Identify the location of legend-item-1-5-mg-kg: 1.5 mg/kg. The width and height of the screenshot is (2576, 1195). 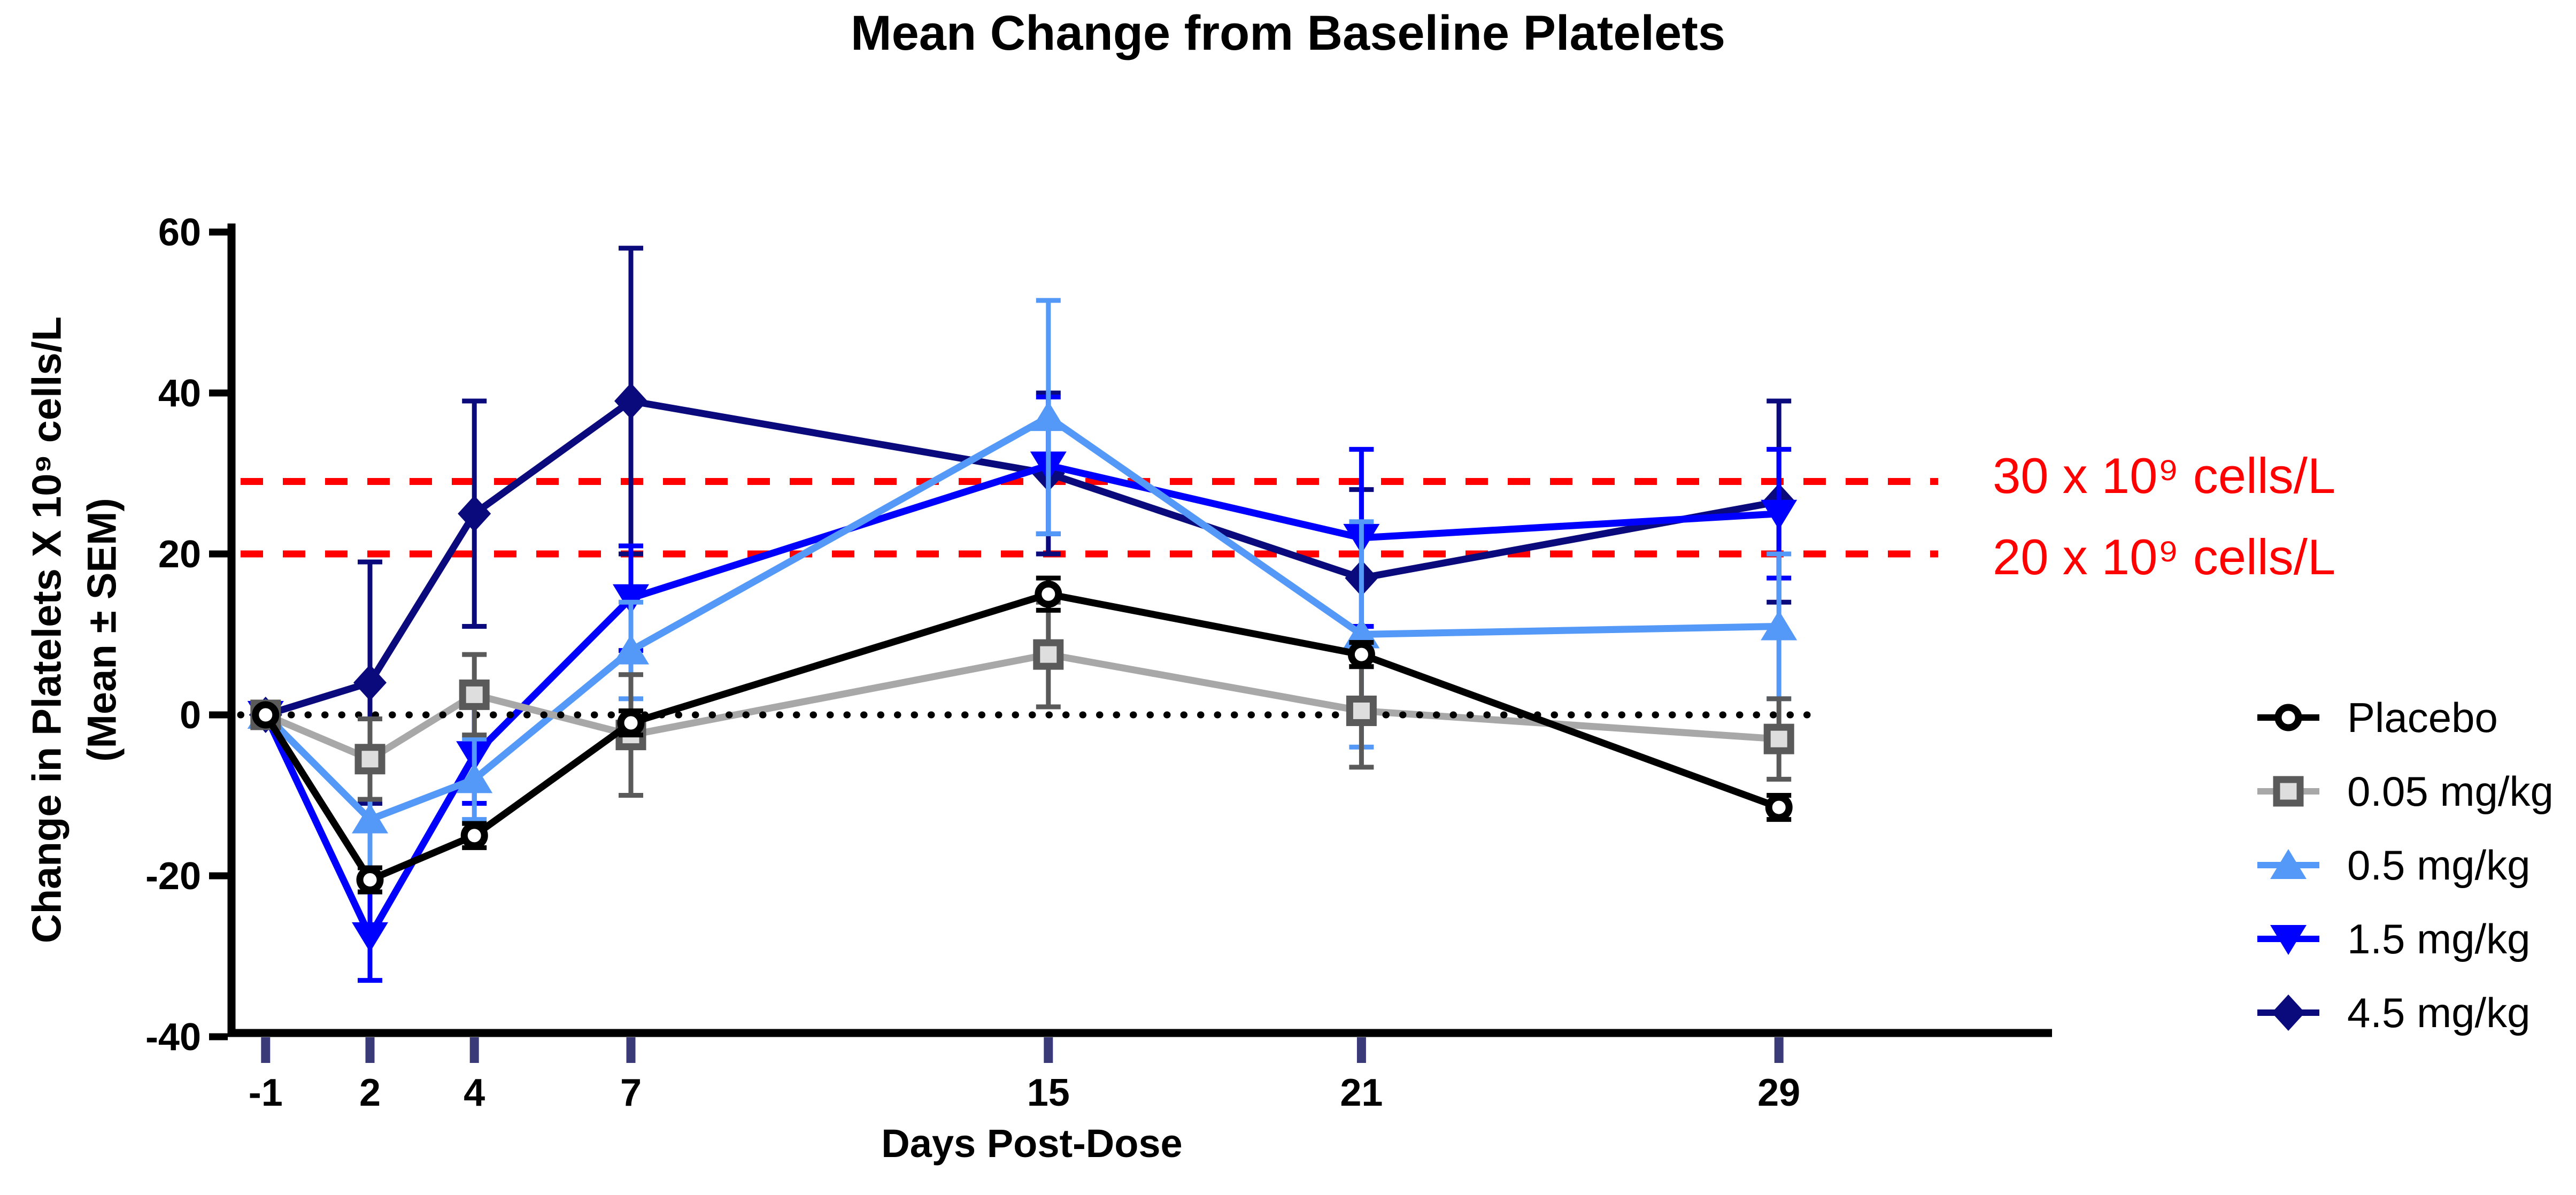
(2394, 938).